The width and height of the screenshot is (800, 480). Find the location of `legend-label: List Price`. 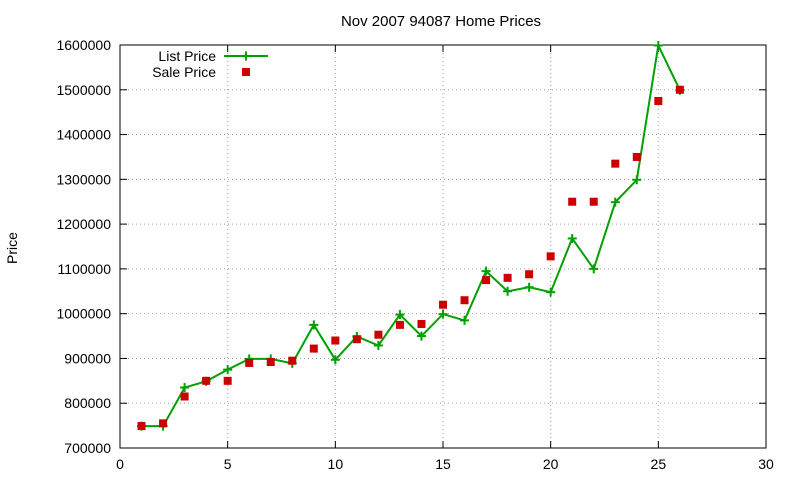

legend-label: List Price is located at coordinates (187, 56).